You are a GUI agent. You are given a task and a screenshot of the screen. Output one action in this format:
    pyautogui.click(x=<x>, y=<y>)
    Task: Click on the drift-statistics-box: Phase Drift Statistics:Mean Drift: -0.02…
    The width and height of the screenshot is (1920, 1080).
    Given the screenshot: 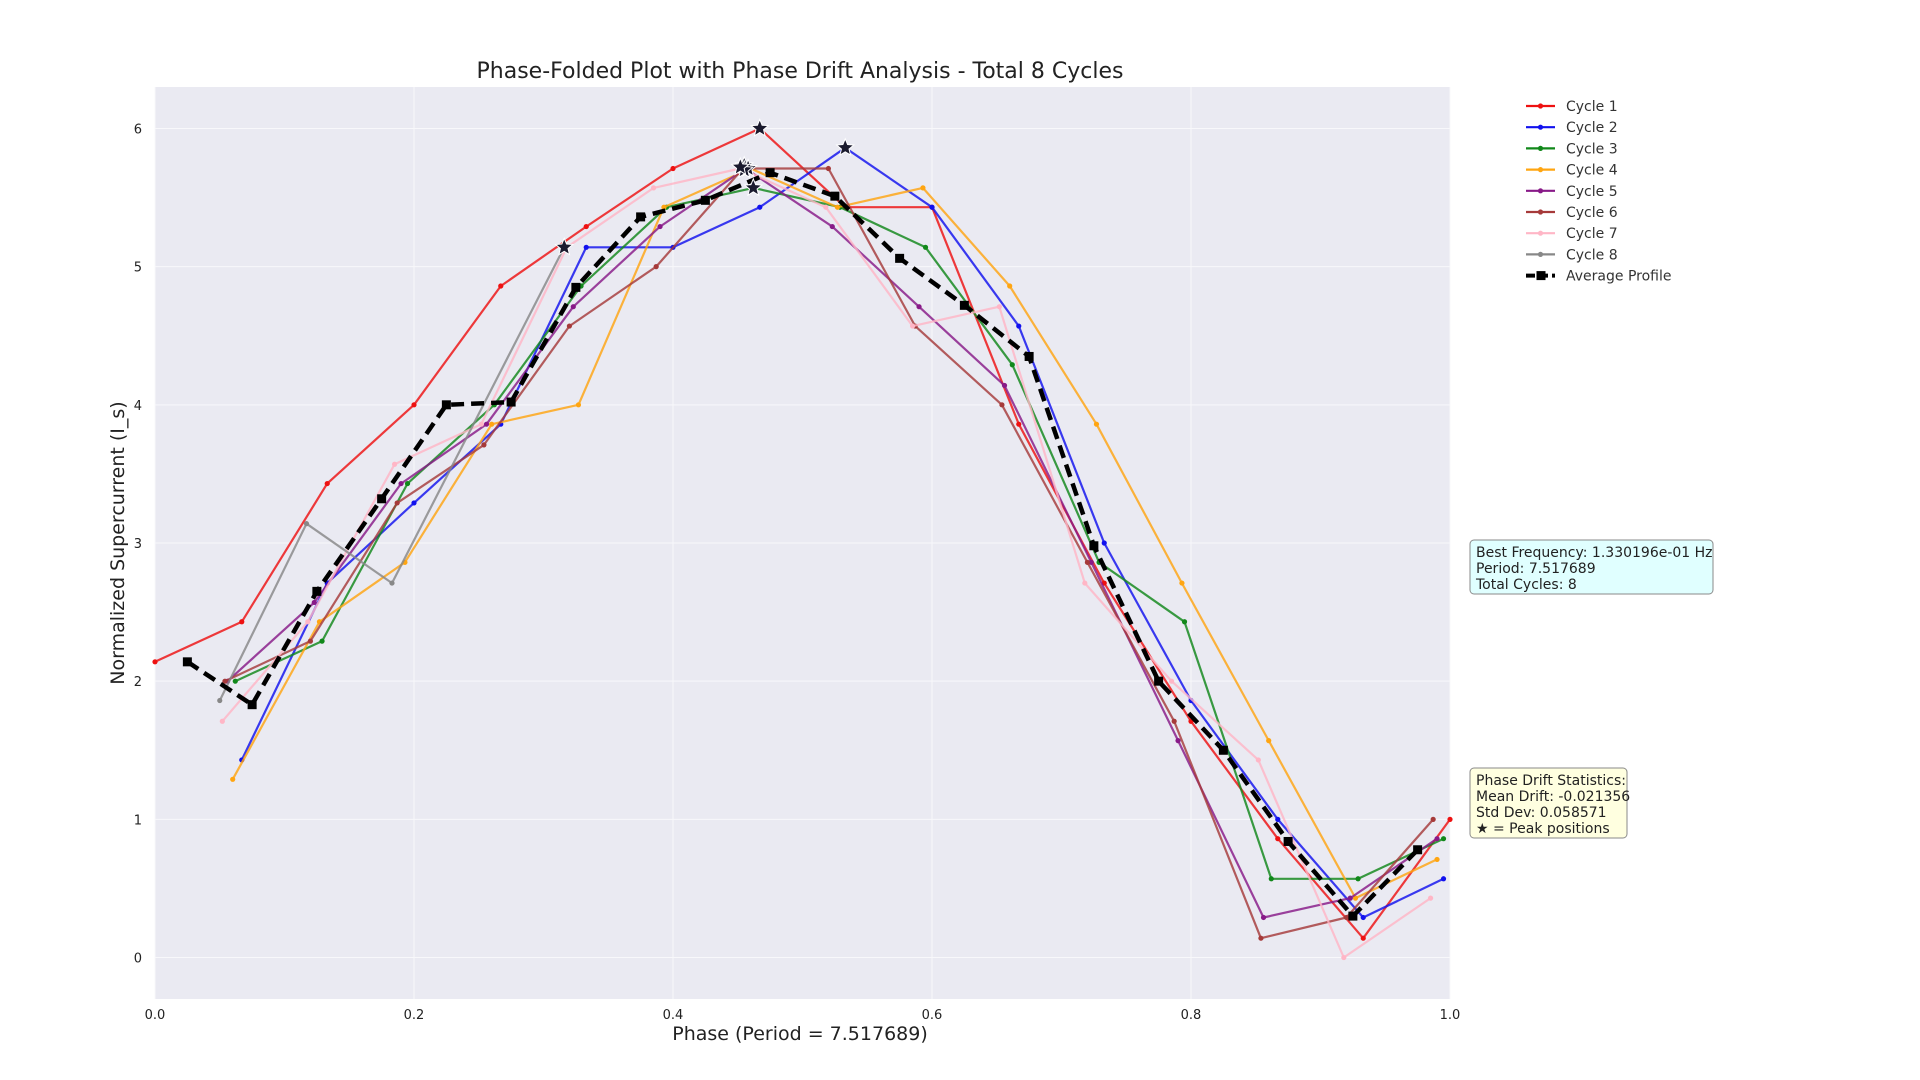 What is the action you would take?
    pyautogui.click(x=1549, y=803)
    